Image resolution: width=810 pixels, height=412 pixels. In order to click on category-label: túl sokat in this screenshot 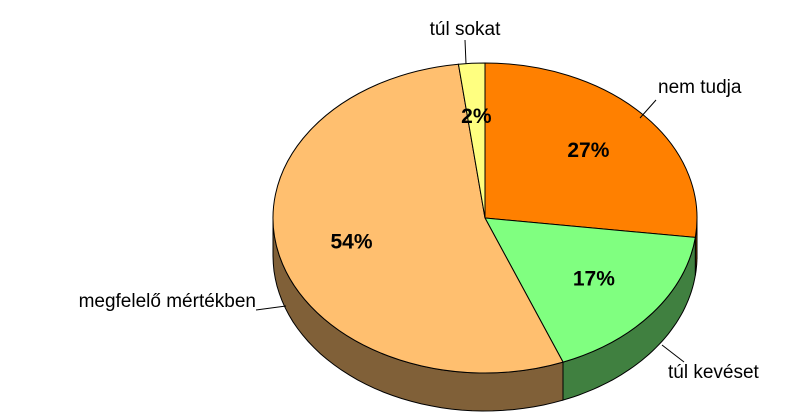, I will do `click(465, 29)`.